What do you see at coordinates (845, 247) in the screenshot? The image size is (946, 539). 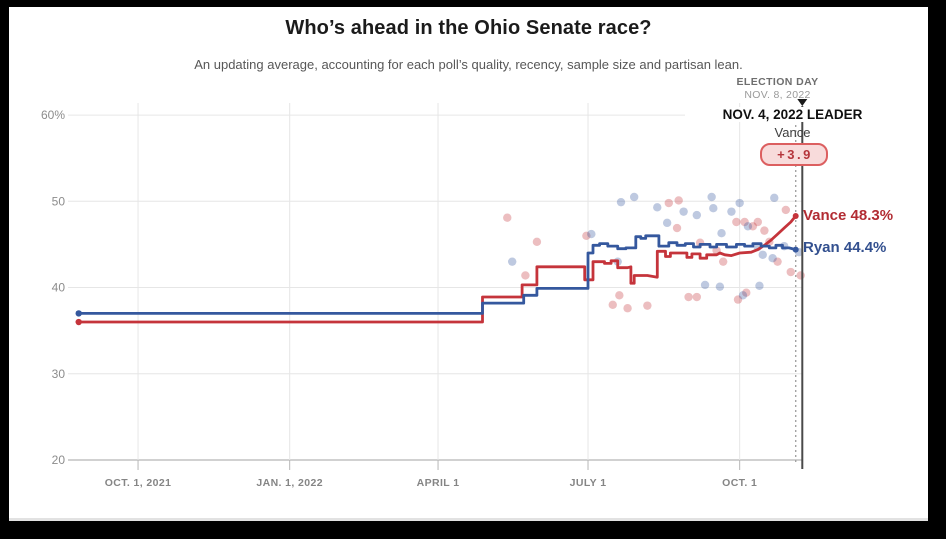 I see `ryan-series-label: Ryan 44.4%` at bounding box center [845, 247].